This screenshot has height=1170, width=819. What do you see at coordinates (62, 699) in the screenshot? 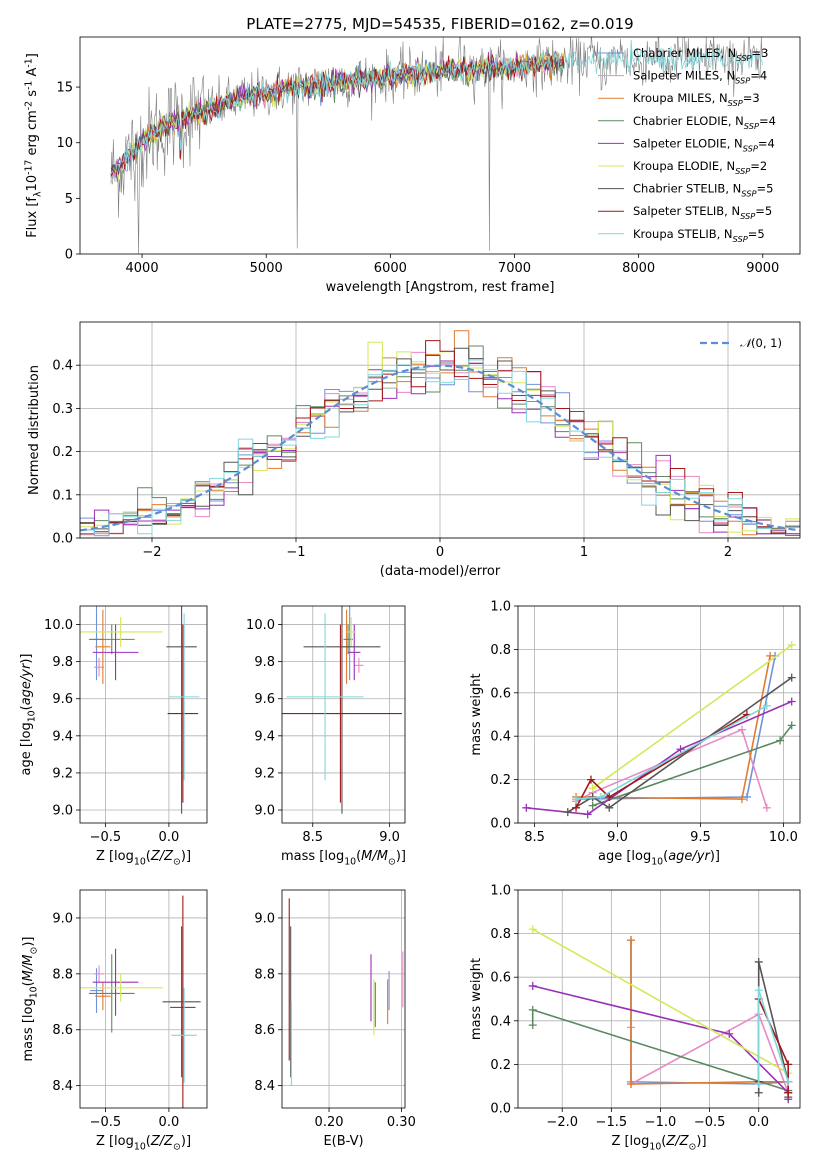
I see `y-tick-label: 9.6` at bounding box center [62, 699].